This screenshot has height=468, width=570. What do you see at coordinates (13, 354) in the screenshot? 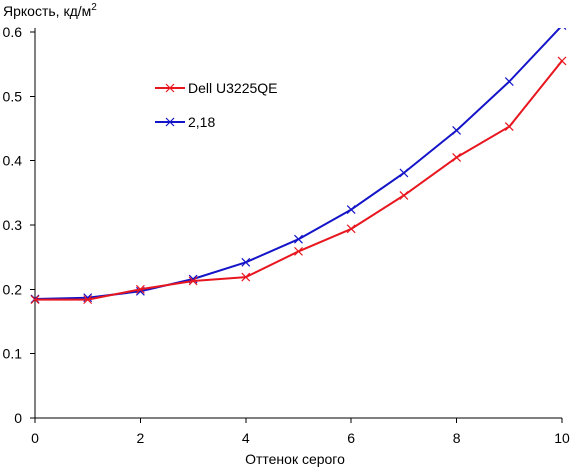
I see `y-tick-label-1: 0.1` at bounding box center [13, 354].